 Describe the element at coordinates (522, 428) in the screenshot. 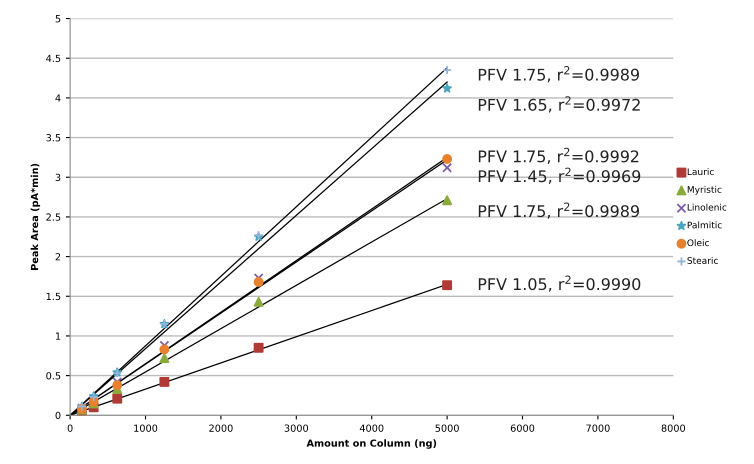

I see `x-tick-label: 6000` at that location.